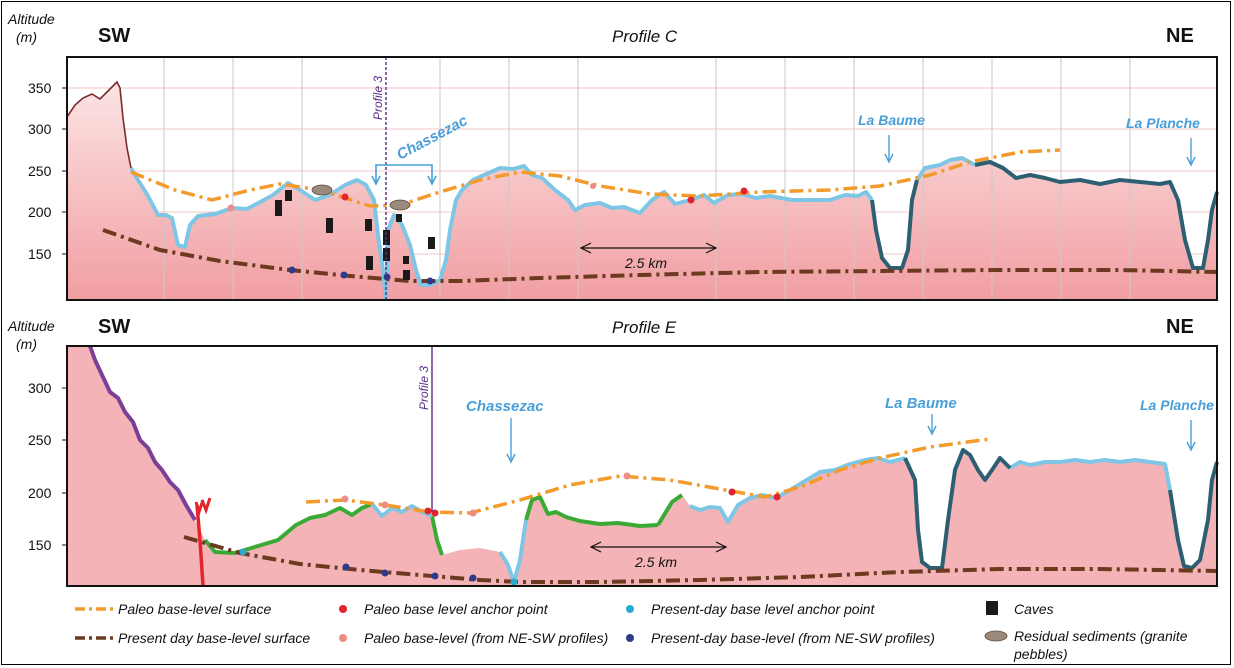 This screenshot has width=1234, height=668. What do you see at coordinates (511, 441) in the screenshot?
I see `profile-e-chassezac-arrow` at bounding box center [511, 441].